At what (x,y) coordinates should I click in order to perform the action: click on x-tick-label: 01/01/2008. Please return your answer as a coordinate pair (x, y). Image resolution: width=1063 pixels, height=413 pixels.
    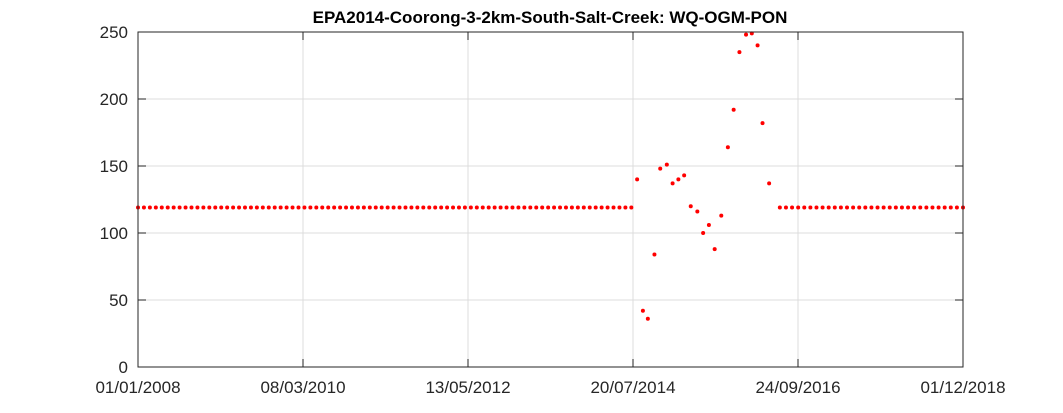
    Looking at the image, I should click on (137, 387).